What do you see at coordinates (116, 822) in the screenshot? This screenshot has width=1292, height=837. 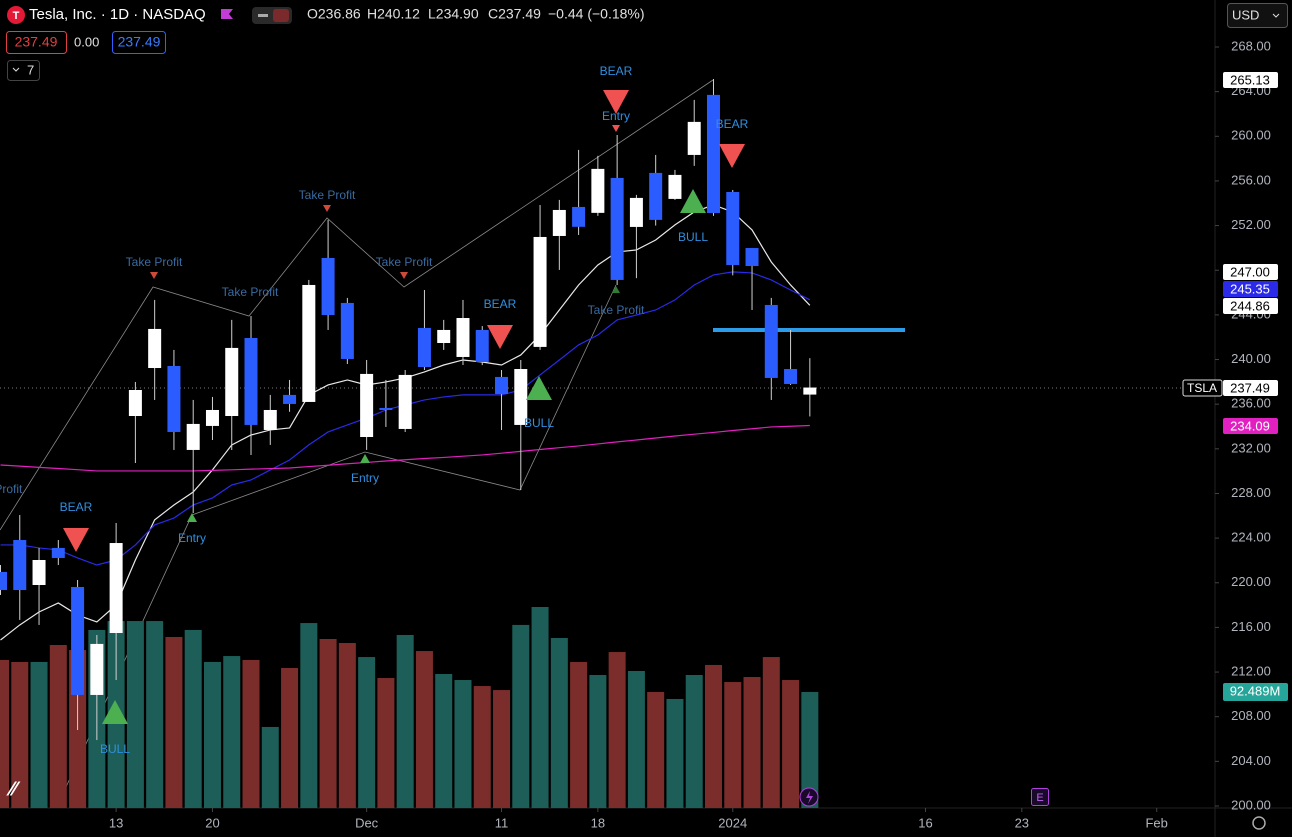 I see `x-tick-label: 13` at bounding box center [116, 822].